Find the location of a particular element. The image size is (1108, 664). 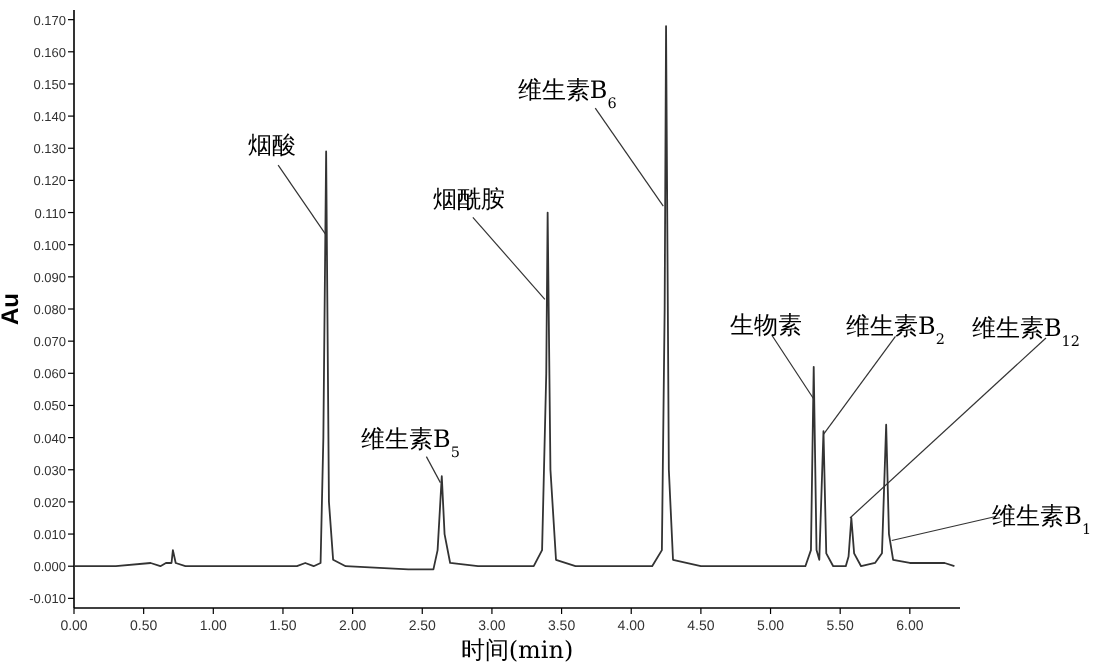

annotation: 维生素B$_{12}$ is located at coordinates (1025, 331).